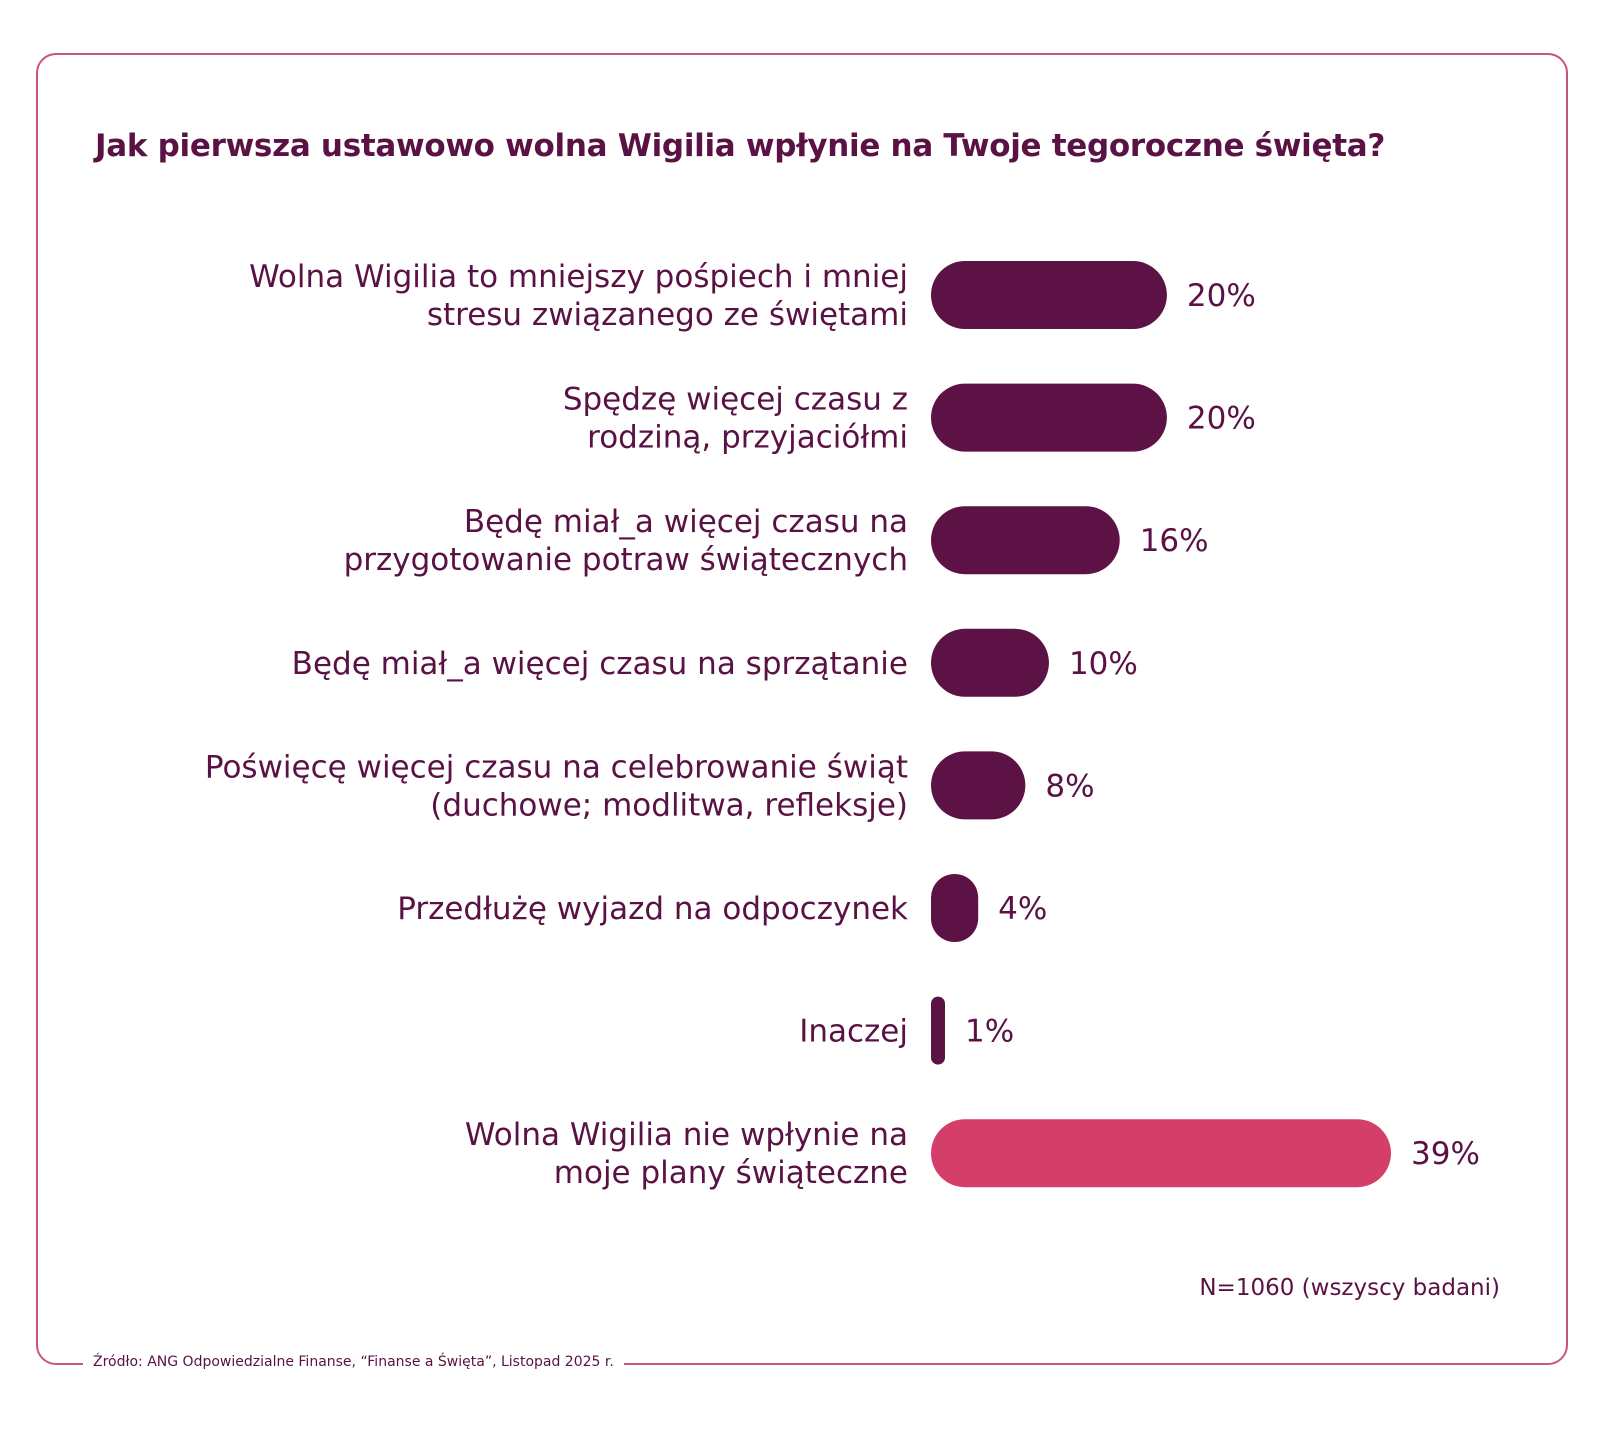 This screenshot has height=1440, width=1600. I want to click on category-label-line: rodziną, przyjaciółmi, so click(747, 438).